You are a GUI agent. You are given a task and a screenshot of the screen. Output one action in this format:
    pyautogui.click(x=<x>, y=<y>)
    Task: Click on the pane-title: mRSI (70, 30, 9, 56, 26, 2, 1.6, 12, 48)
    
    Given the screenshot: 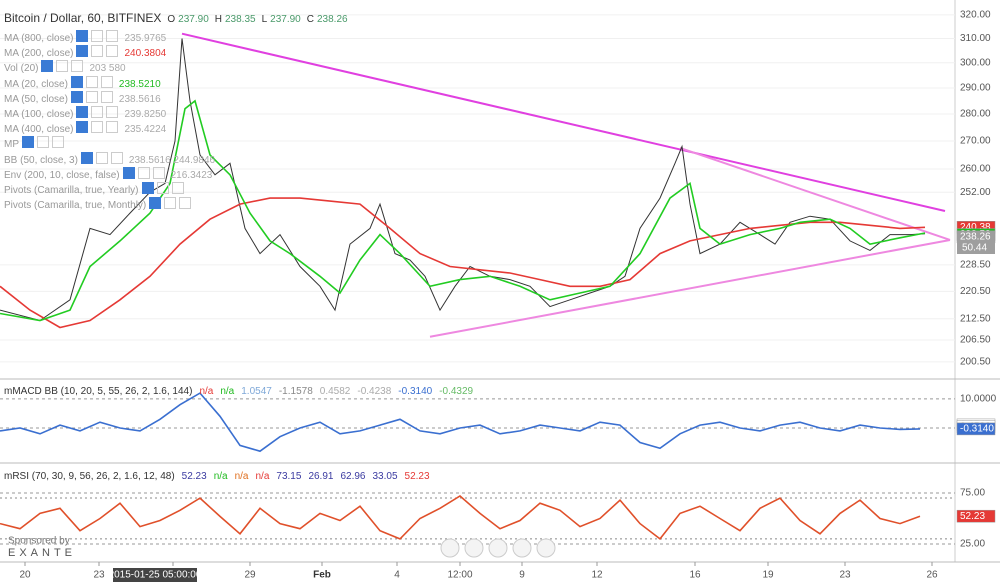 What is the action you would take?
    pyautogui.click(x=89, y=476)
    